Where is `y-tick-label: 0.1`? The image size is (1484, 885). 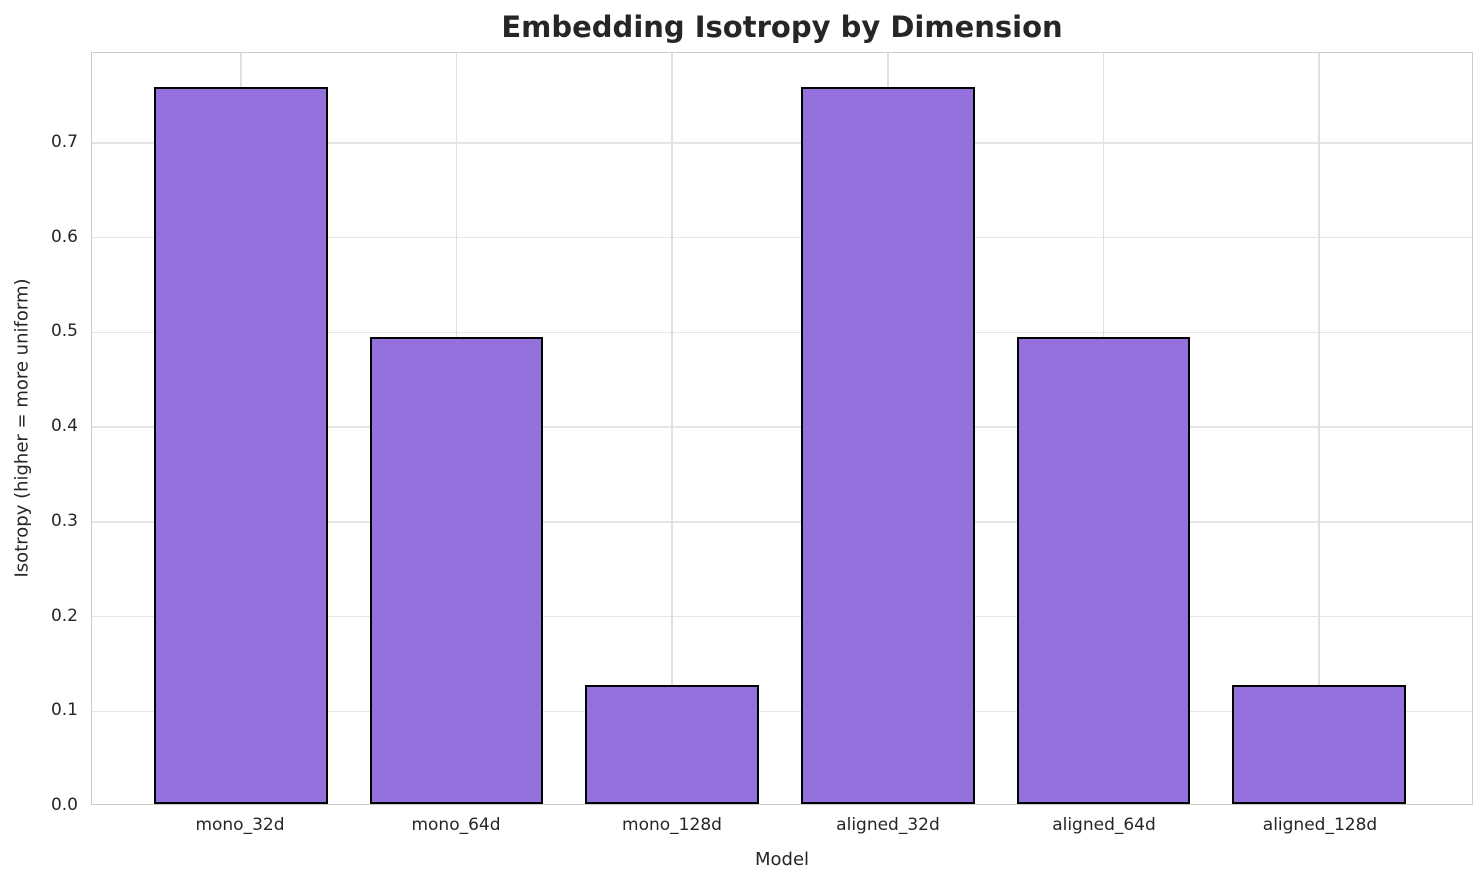
y-tick-label: 0.1 is located at coordinates (64, 710).